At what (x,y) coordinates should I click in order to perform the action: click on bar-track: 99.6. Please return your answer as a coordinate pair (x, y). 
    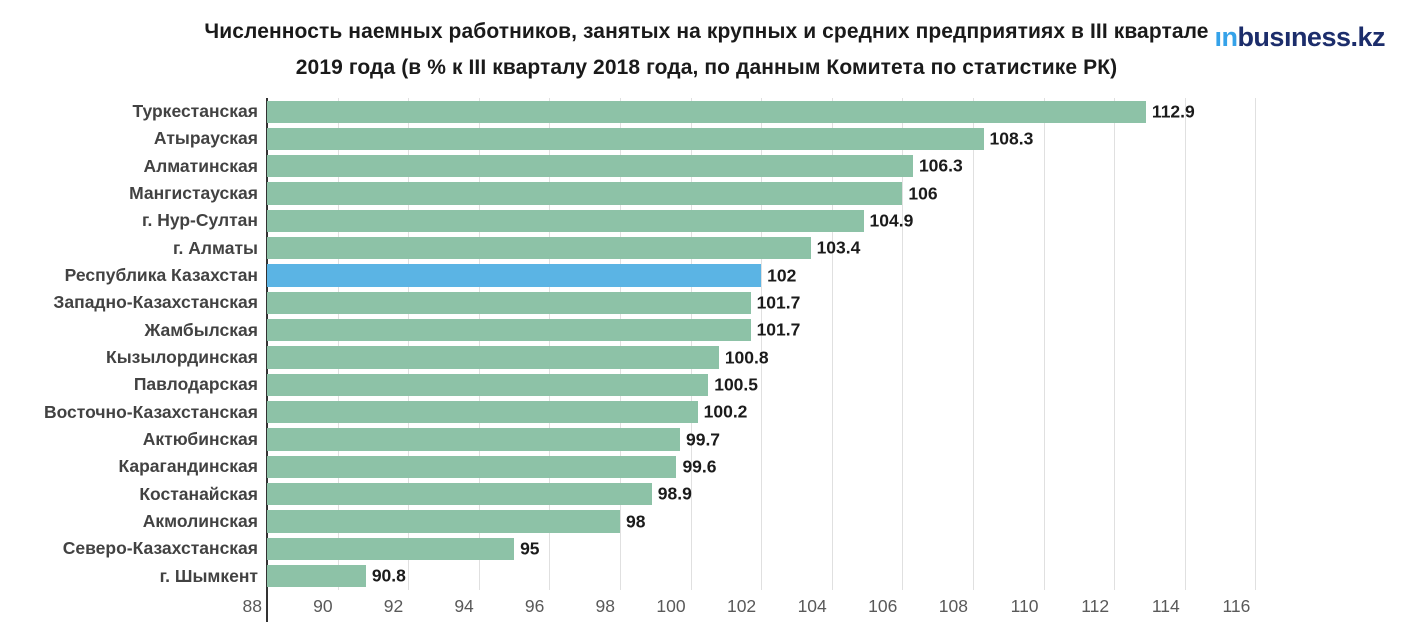
    Looking at the image, I should click on (770, 466).